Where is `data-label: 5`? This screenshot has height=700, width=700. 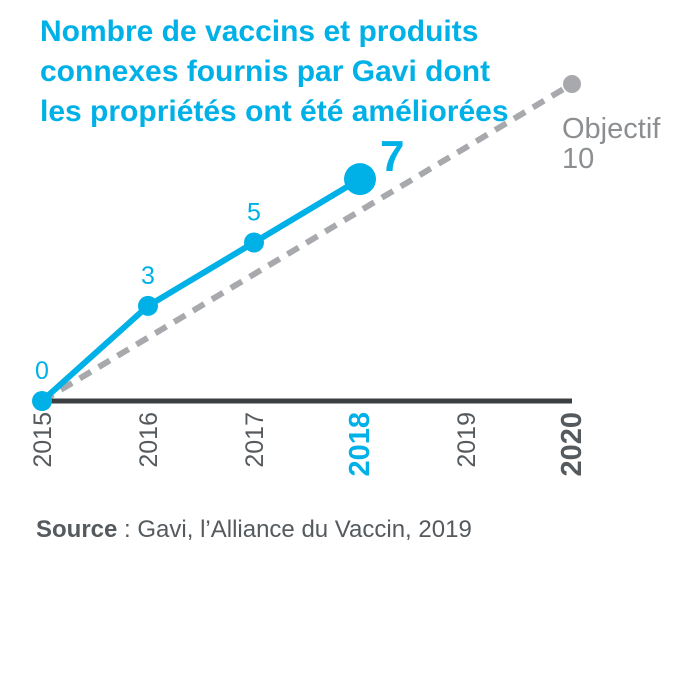 data-label: 5 is located at coordinates (254, 213).